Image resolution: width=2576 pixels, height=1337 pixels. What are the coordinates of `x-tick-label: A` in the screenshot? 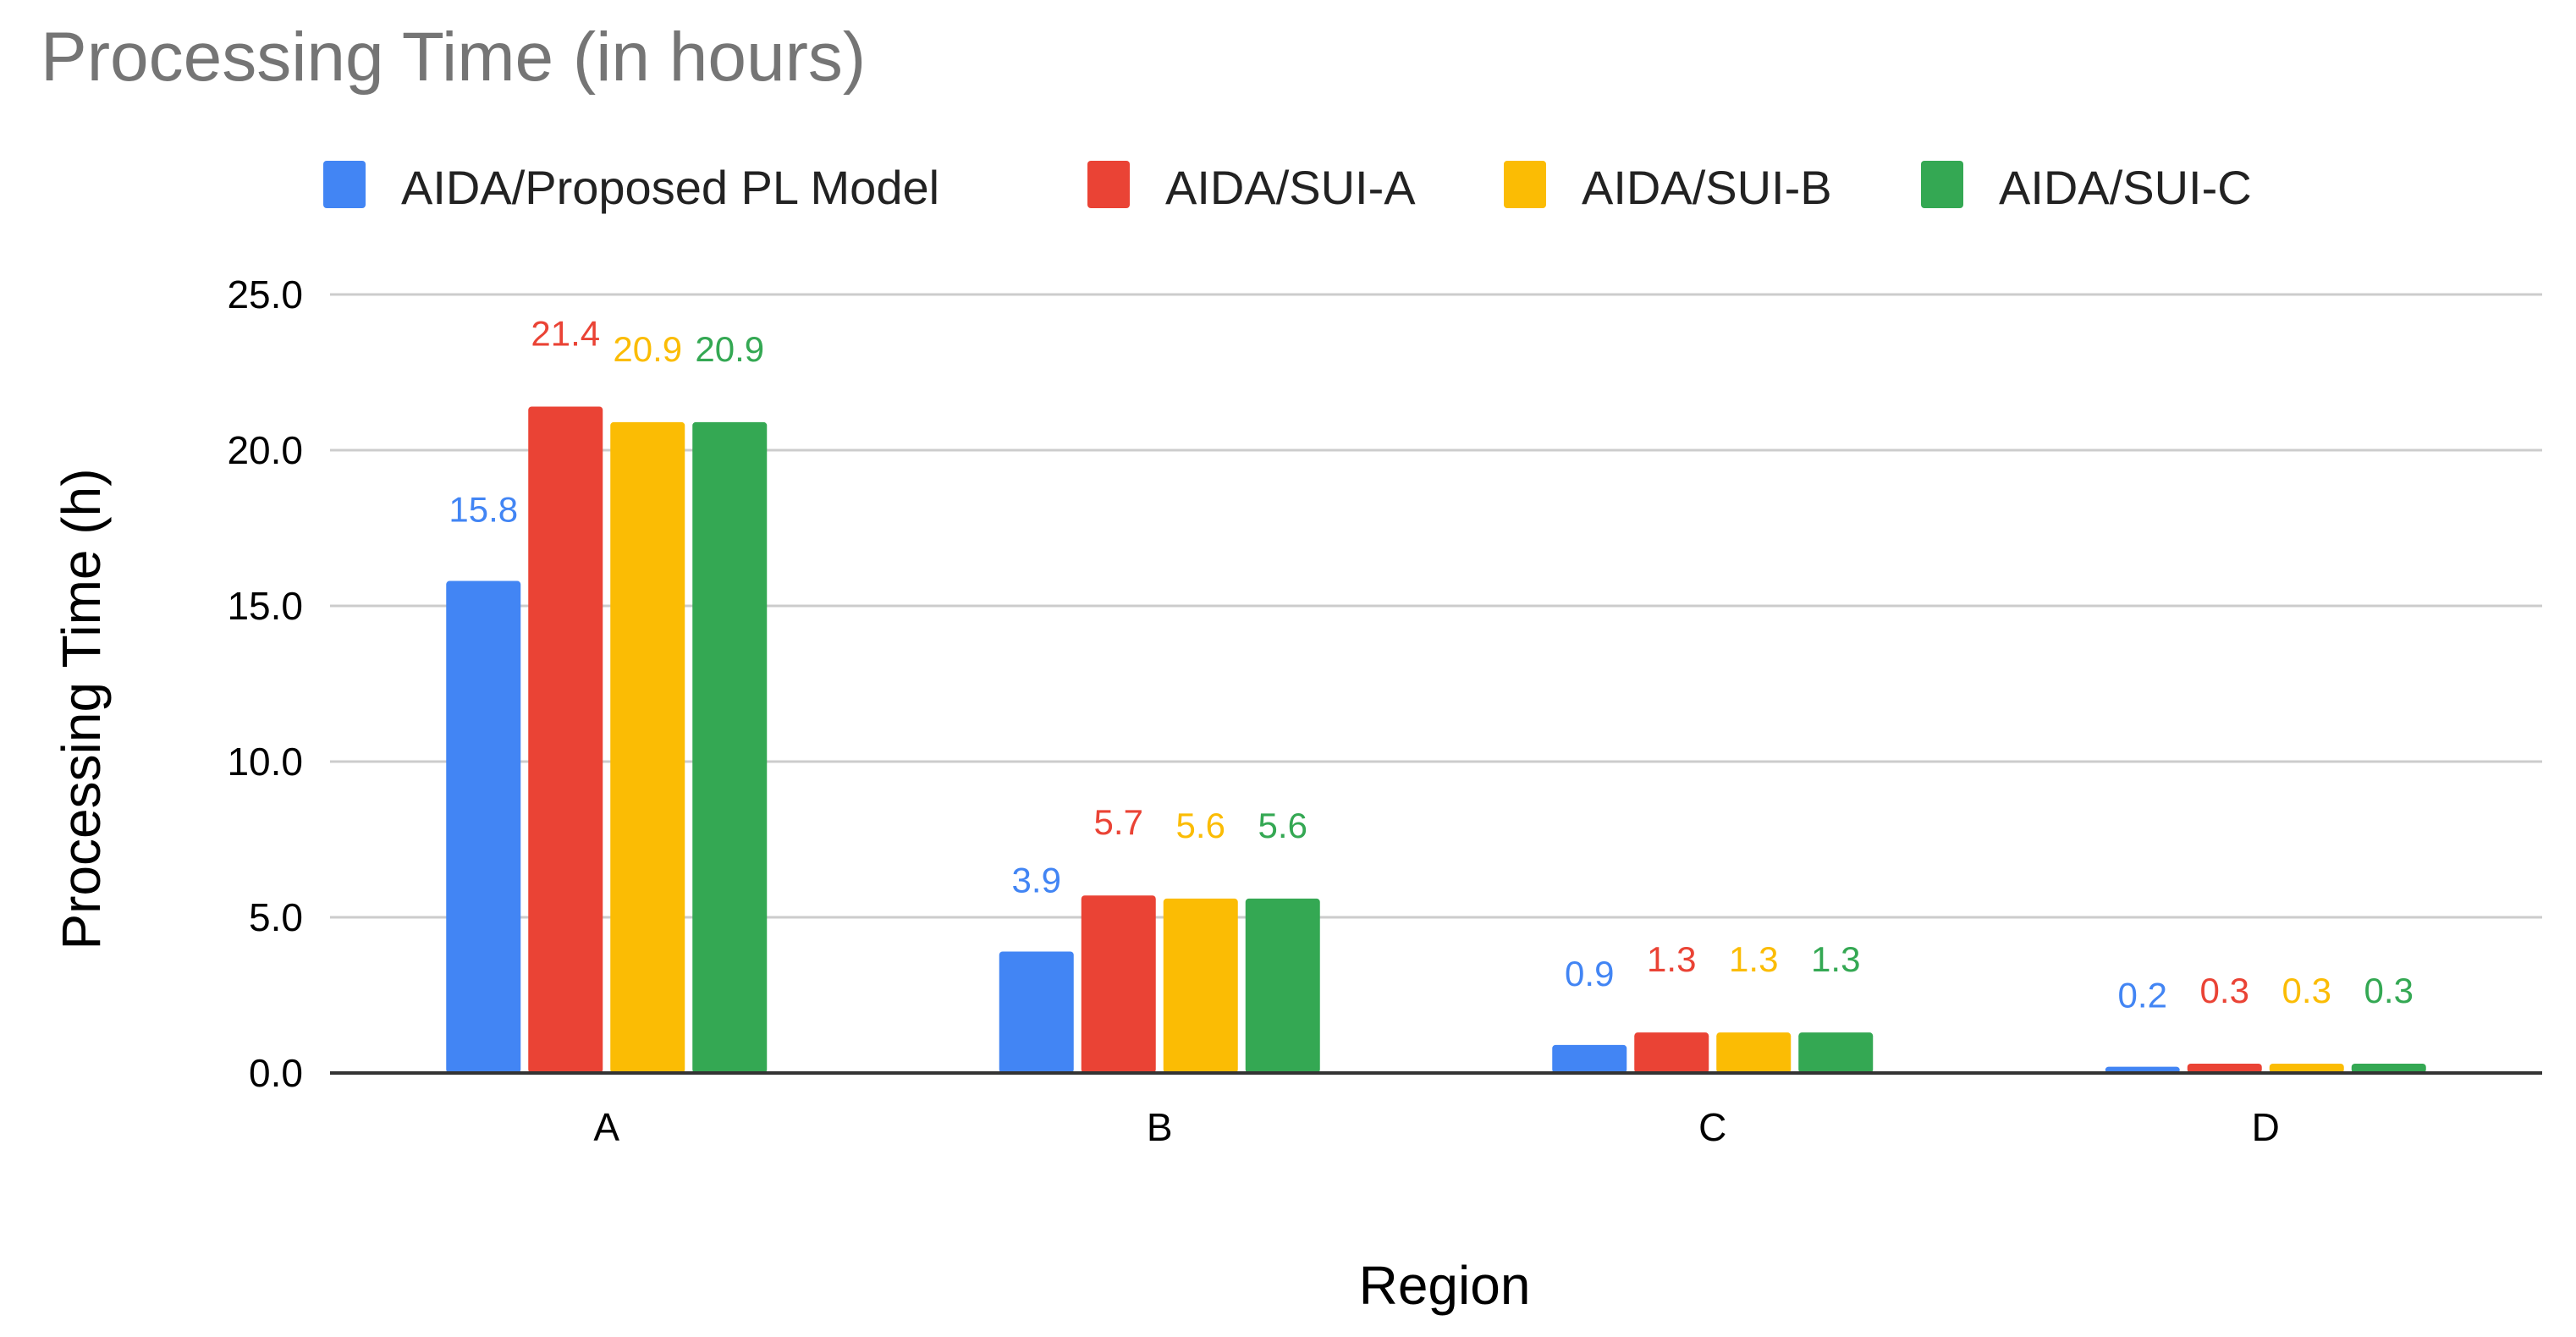 It's located at (606, 1127).